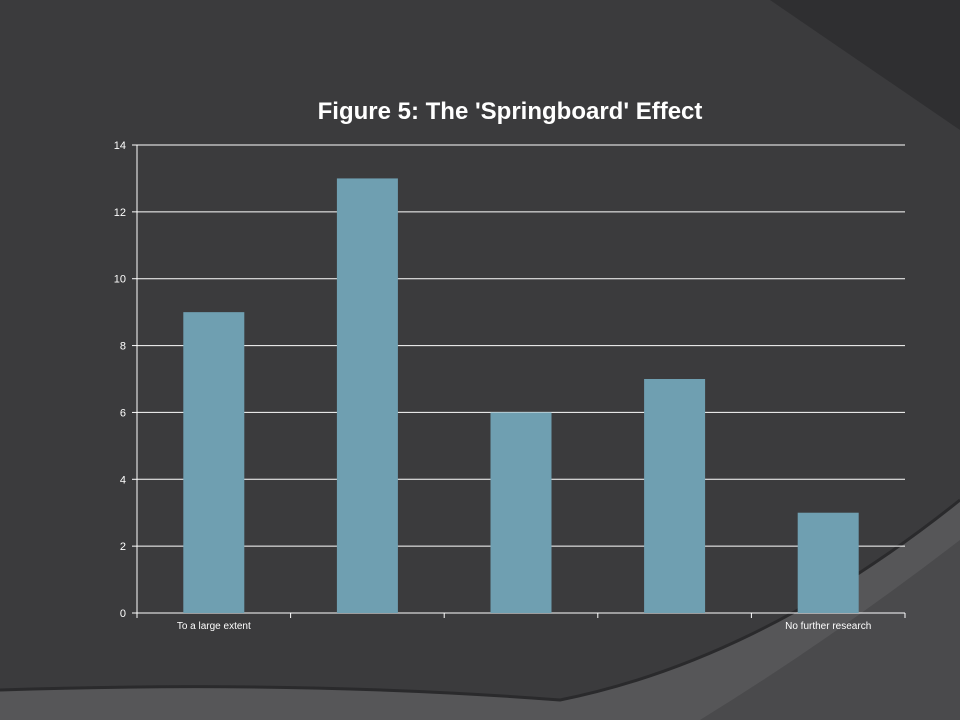 The width and height of the screenshot is (960, 720). I want to click on y-tick-label: 6, so click(123, 413).